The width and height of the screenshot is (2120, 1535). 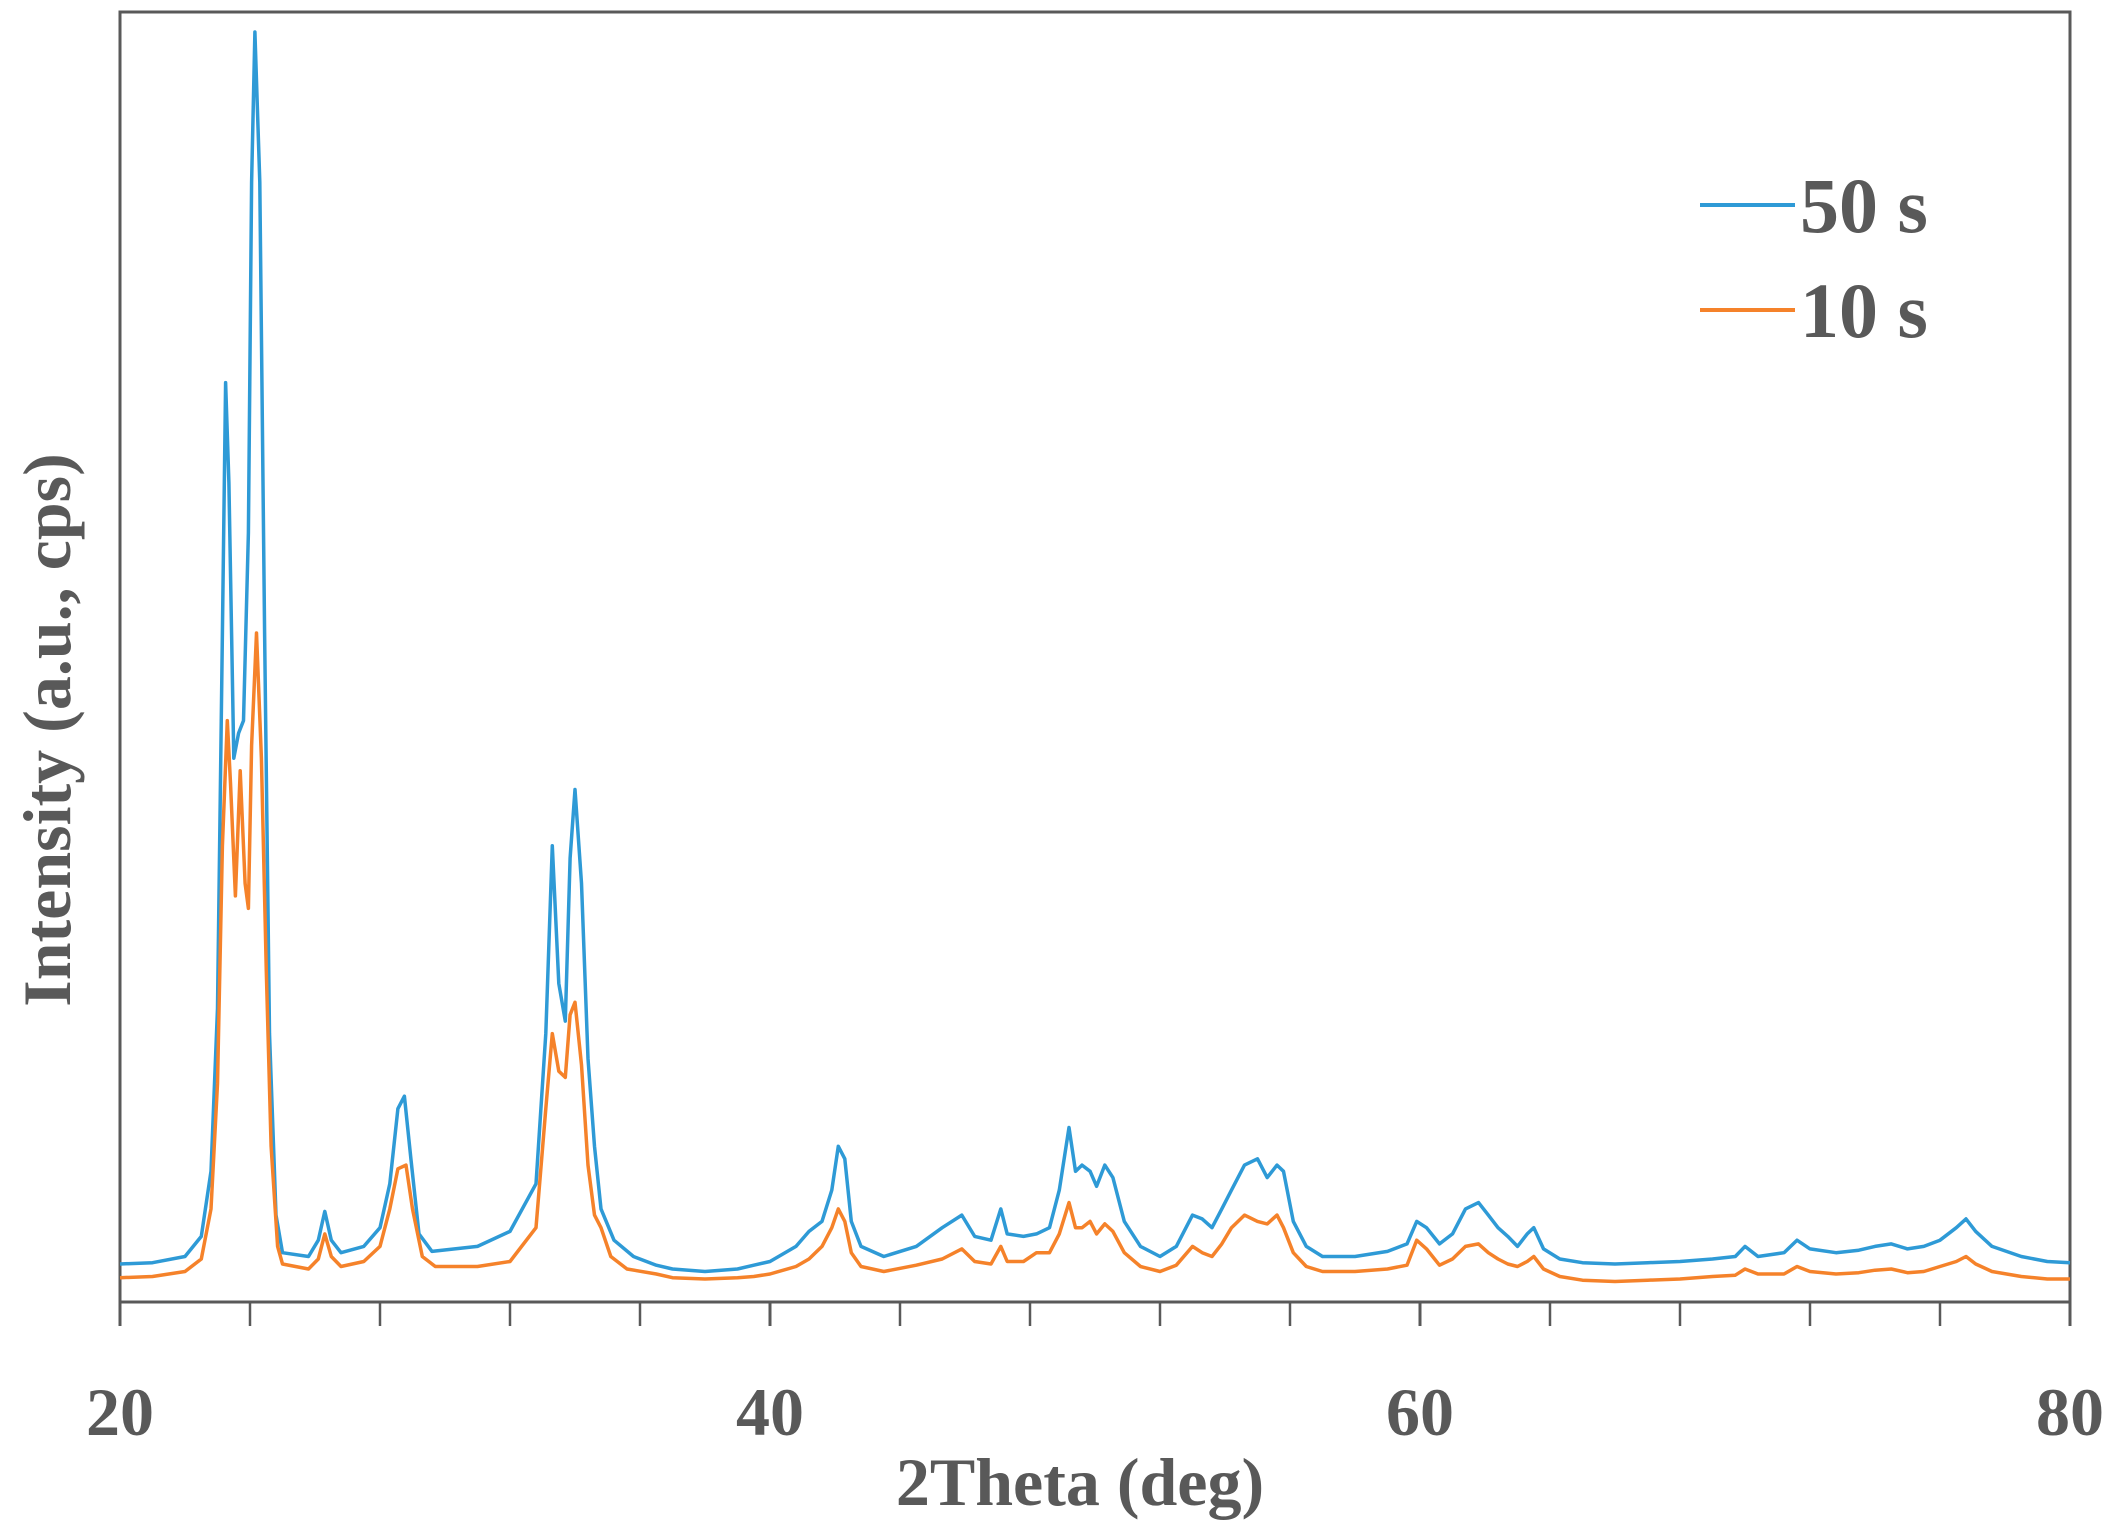 I want to click on legend: 50 s 10 s, so click(x=1814, y=258).